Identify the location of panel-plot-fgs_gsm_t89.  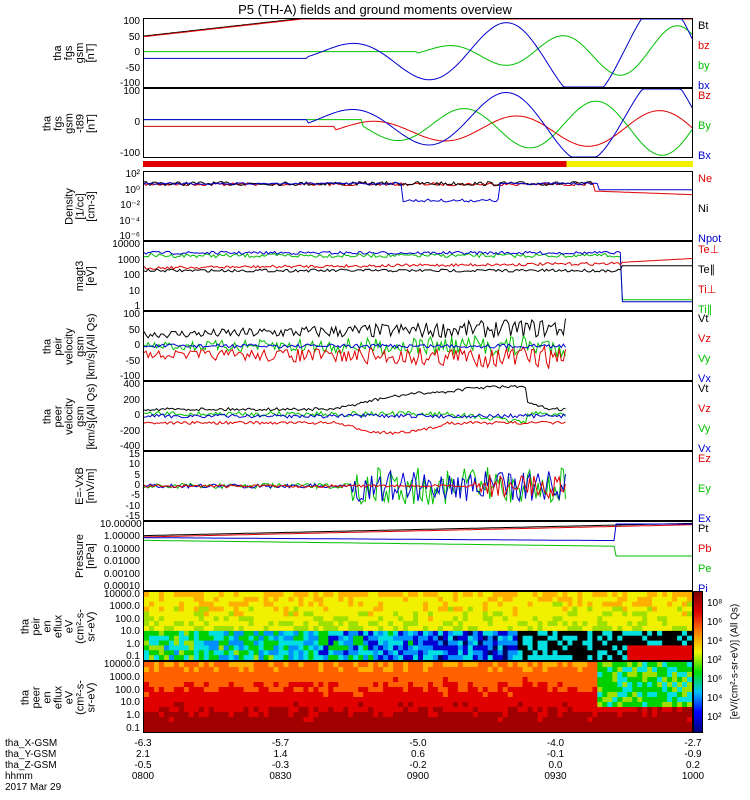
(418, 123).